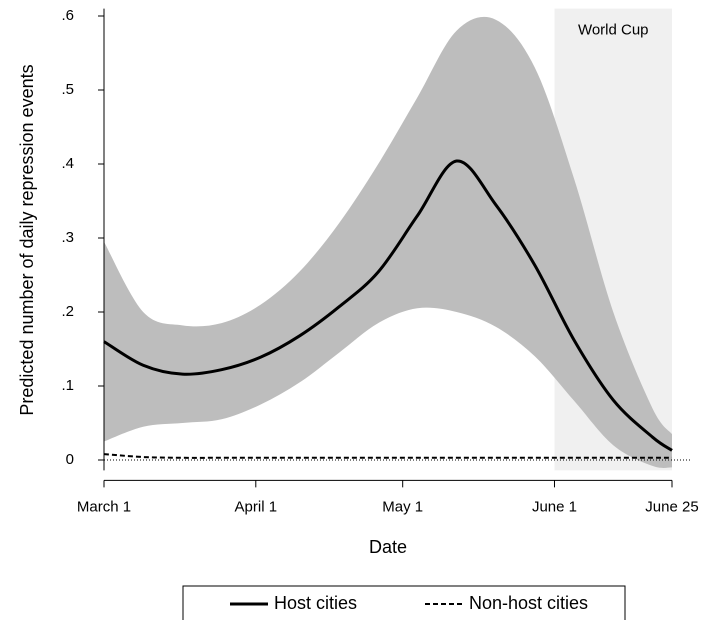  I want to click on y-tick-label: .1, so click(67, 385).